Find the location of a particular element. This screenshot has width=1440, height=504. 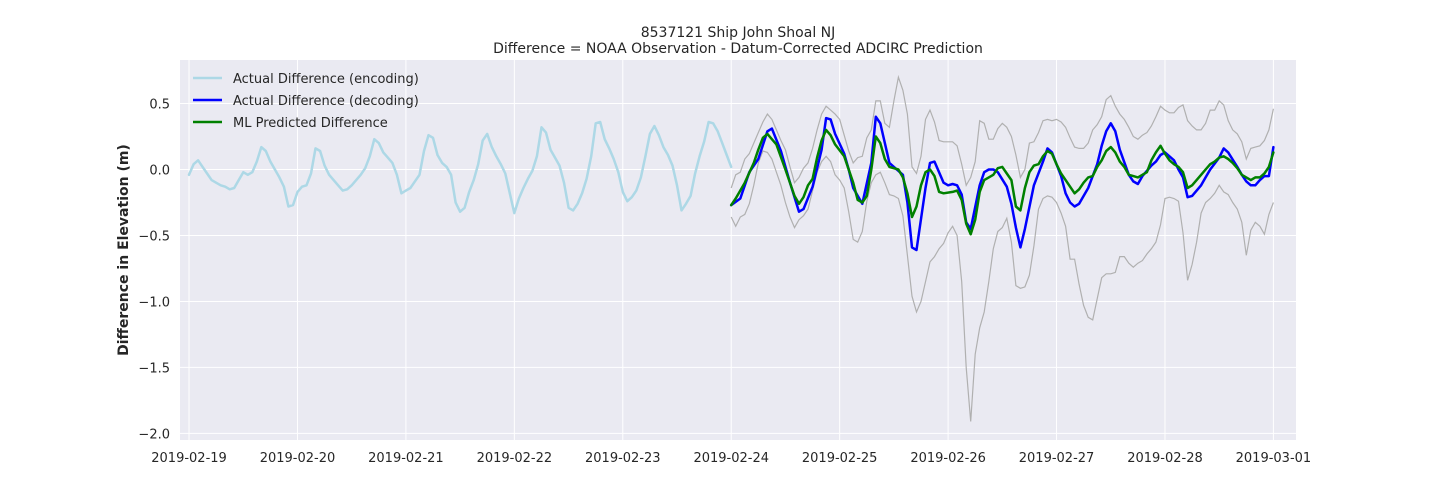

y-tick-label: −1.5 is located at coordinates (154, 368).